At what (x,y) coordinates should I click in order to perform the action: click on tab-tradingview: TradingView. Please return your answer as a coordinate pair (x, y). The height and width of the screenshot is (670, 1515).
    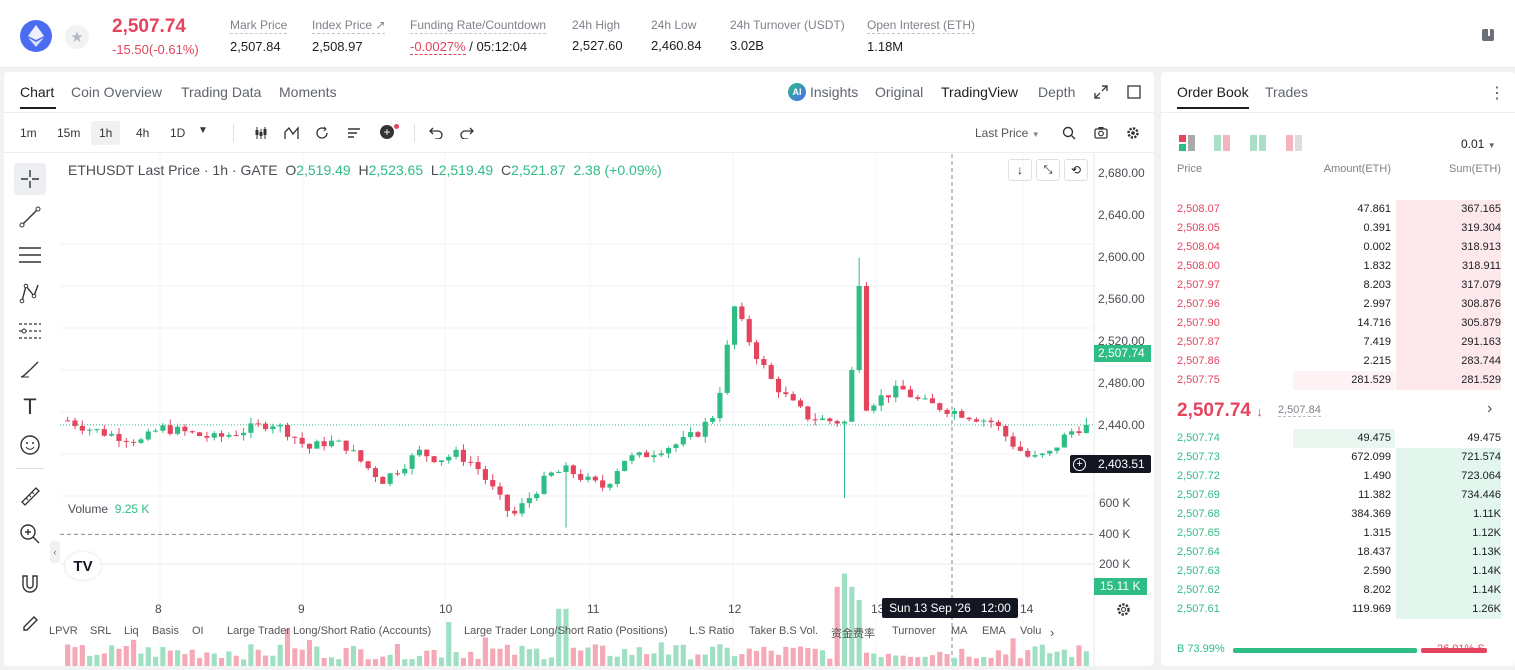
    Looking at the image, I should click on (980, 92).